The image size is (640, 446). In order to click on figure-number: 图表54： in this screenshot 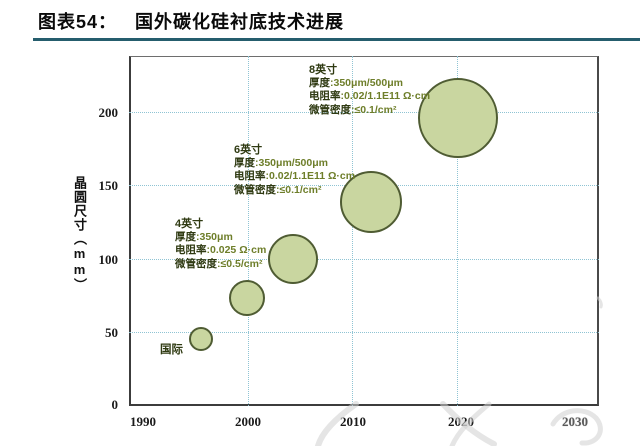, I will do `click(78, 22)`.